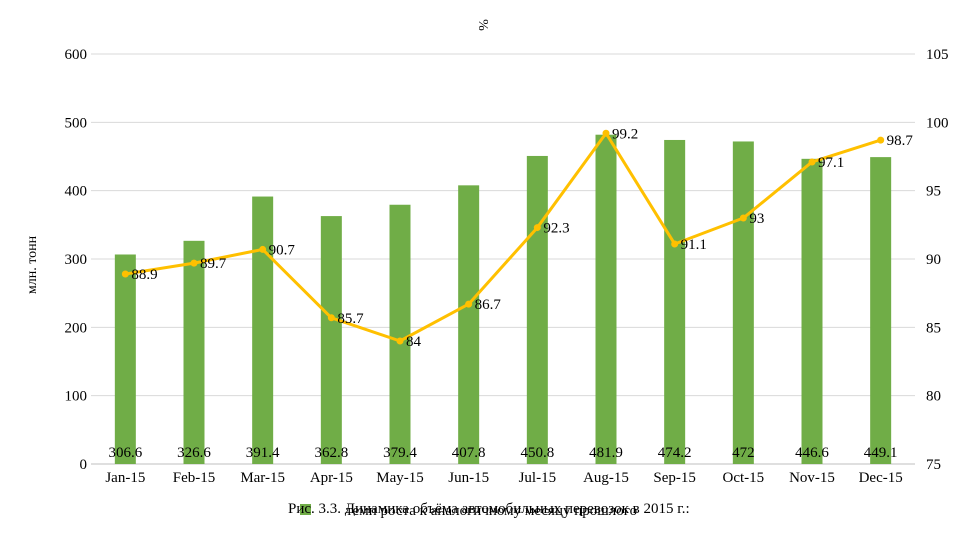  Describe the element at coordinates (331, 453) in the screenshot. I see `bar-data-label: 362.8` at that location.